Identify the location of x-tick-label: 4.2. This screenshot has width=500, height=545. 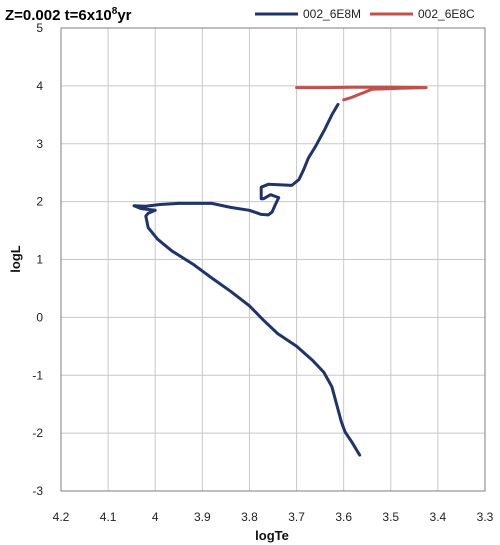
(61, 517).